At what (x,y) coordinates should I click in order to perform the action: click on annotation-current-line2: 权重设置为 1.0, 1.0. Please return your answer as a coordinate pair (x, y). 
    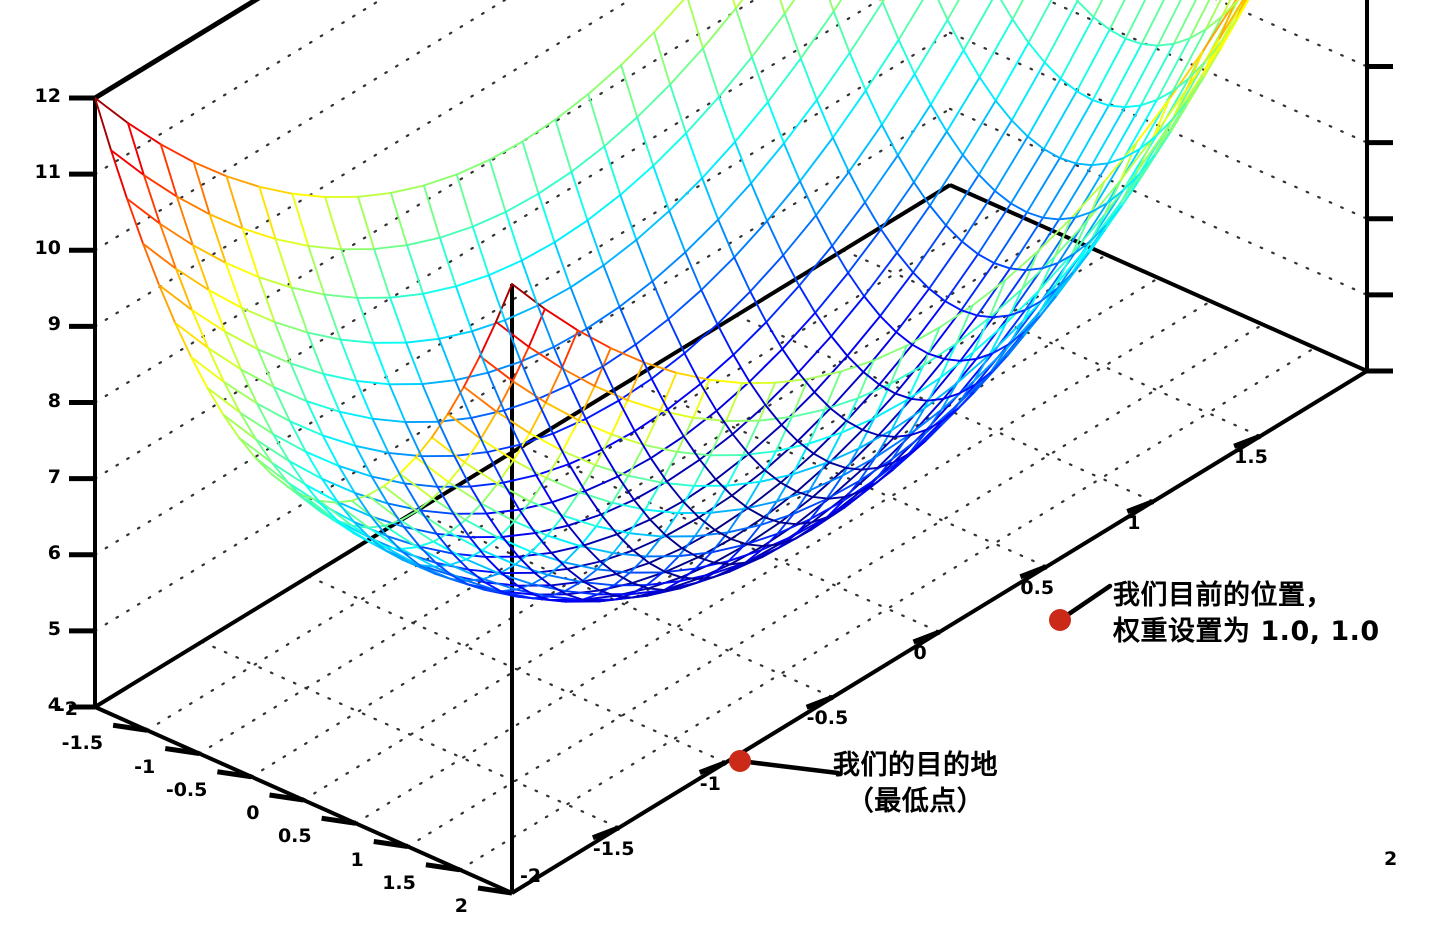
    Looking at the image, I should click on (1246, 631).